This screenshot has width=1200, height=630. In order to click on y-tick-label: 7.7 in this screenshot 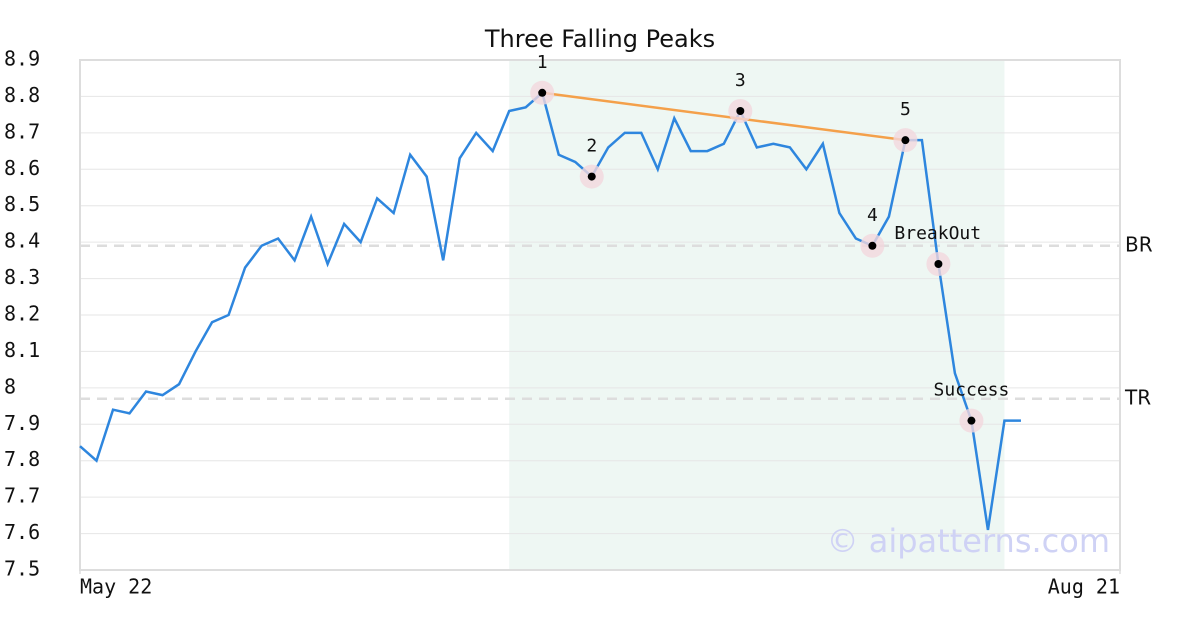, I will do `click(22, 496)`.